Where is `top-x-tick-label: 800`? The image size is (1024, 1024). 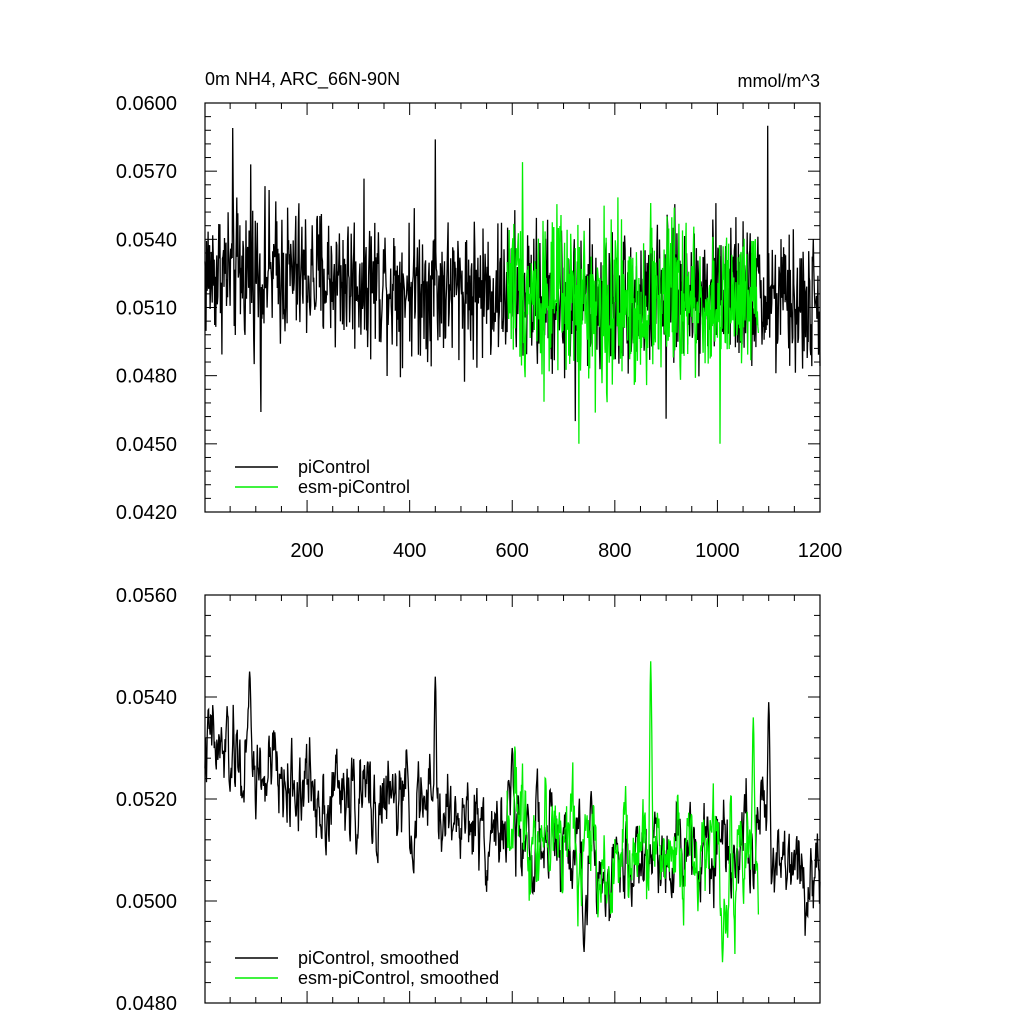 top-x-tick-label: 800 is located at coordinates (614, 551).